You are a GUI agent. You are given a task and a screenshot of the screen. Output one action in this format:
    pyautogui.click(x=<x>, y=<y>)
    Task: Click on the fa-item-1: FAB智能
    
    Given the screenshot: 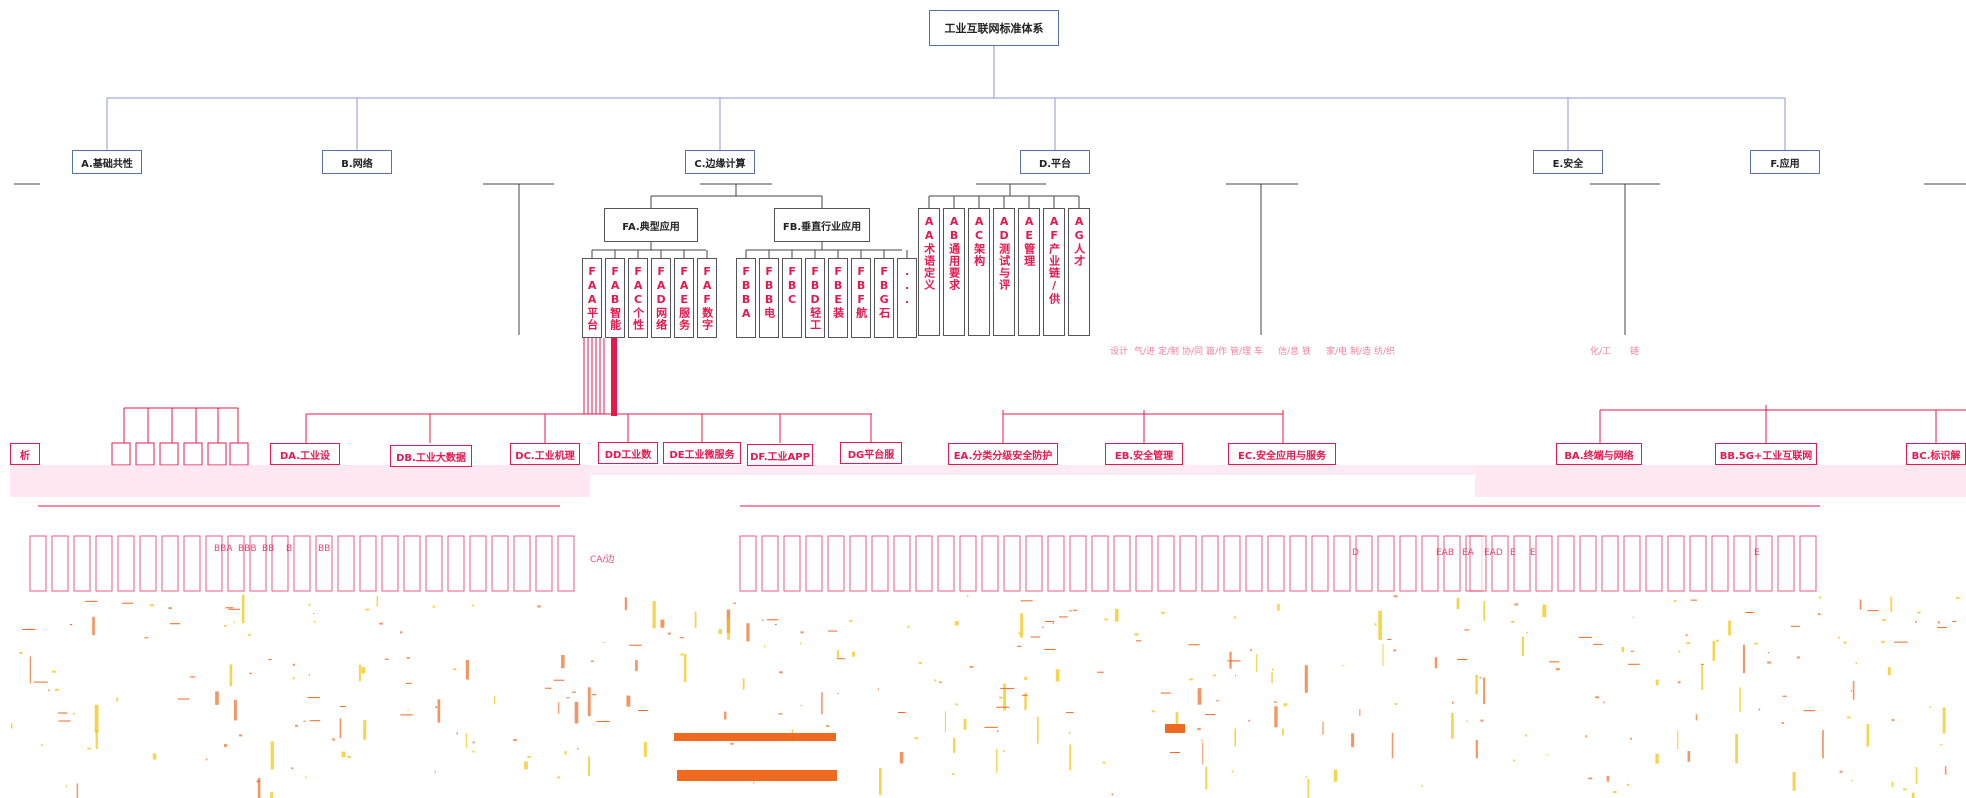 What is the action you would take?
    pyautogui.click(x=615, y=298)
    